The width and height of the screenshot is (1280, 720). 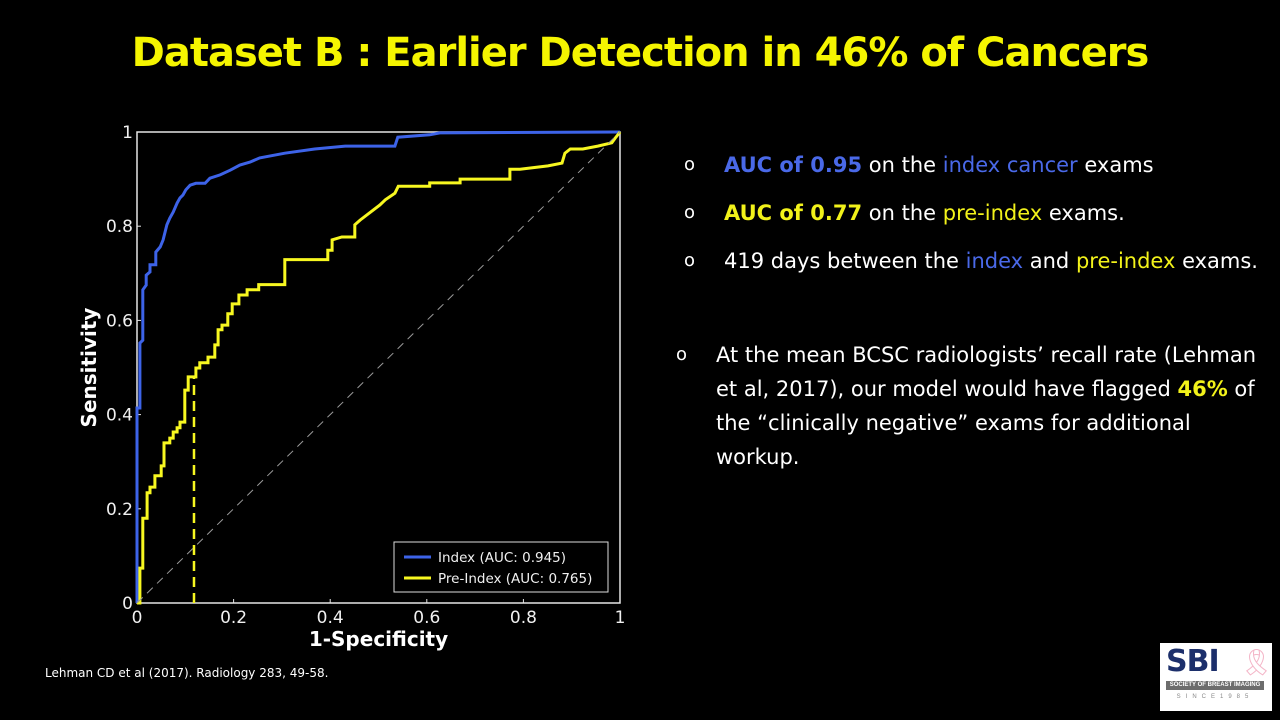 I want to click on x-axis-label: 1-Specificity, so click(x=378, y=639).